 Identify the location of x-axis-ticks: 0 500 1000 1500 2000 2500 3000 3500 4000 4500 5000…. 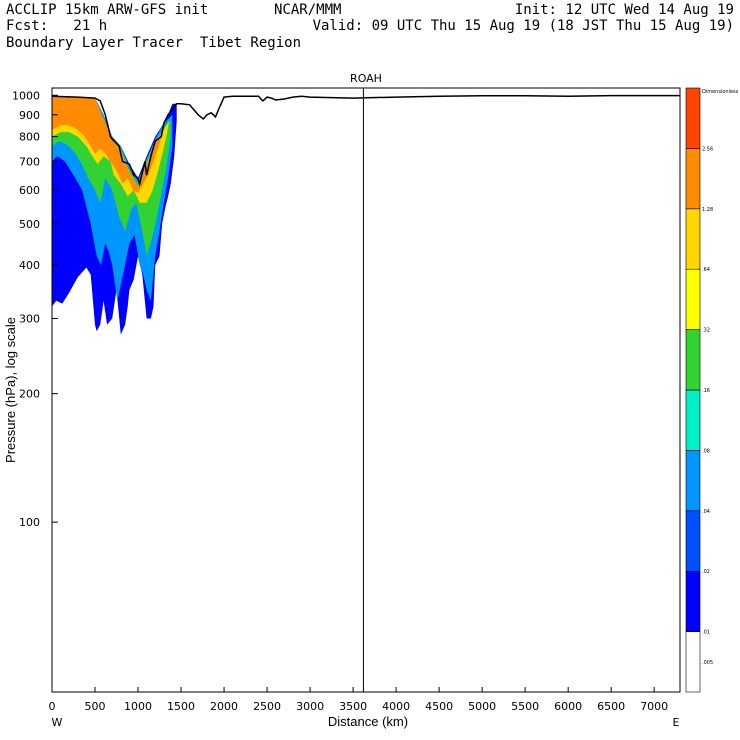
(358, 700).